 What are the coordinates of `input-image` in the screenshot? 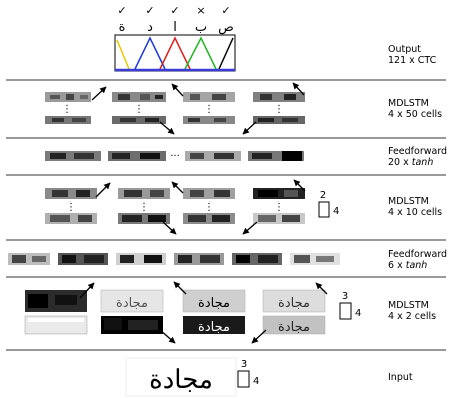 It's located at (181, 377).